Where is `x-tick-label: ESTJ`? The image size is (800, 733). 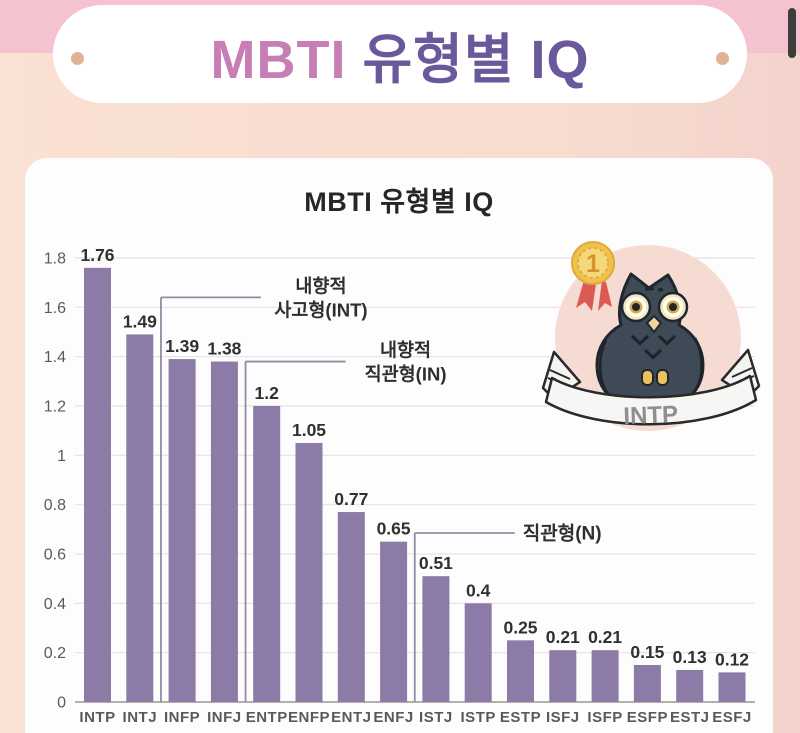 x-tick-label: ESTJ is located at coordinates (690, 717).